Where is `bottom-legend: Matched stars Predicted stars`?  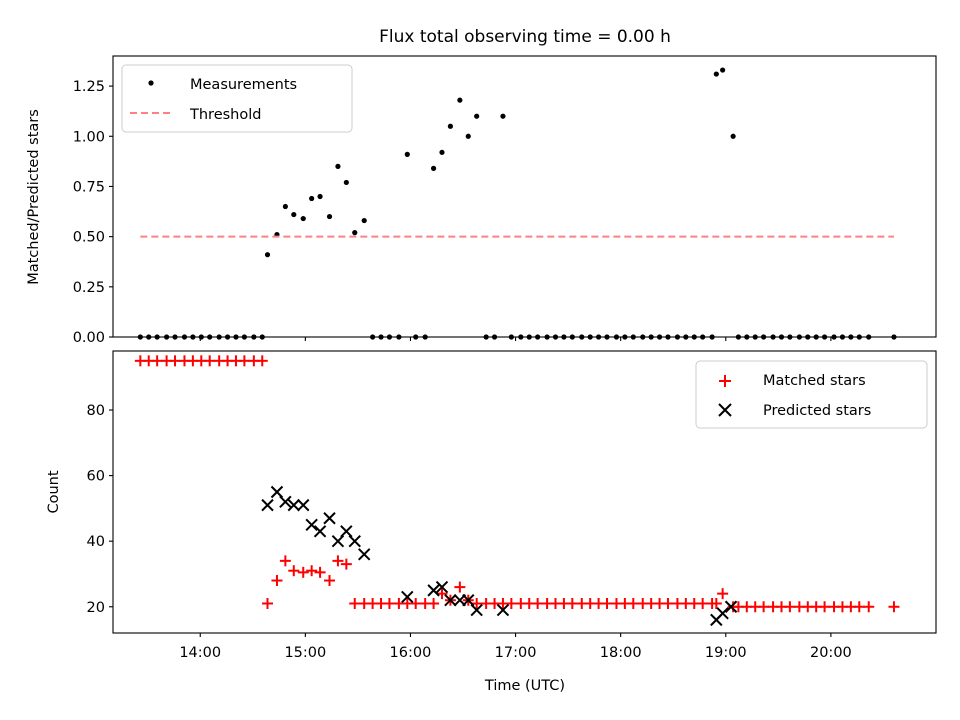 bottom-legend: Matched stars Predicted stars is located at coordinates (811, 394).